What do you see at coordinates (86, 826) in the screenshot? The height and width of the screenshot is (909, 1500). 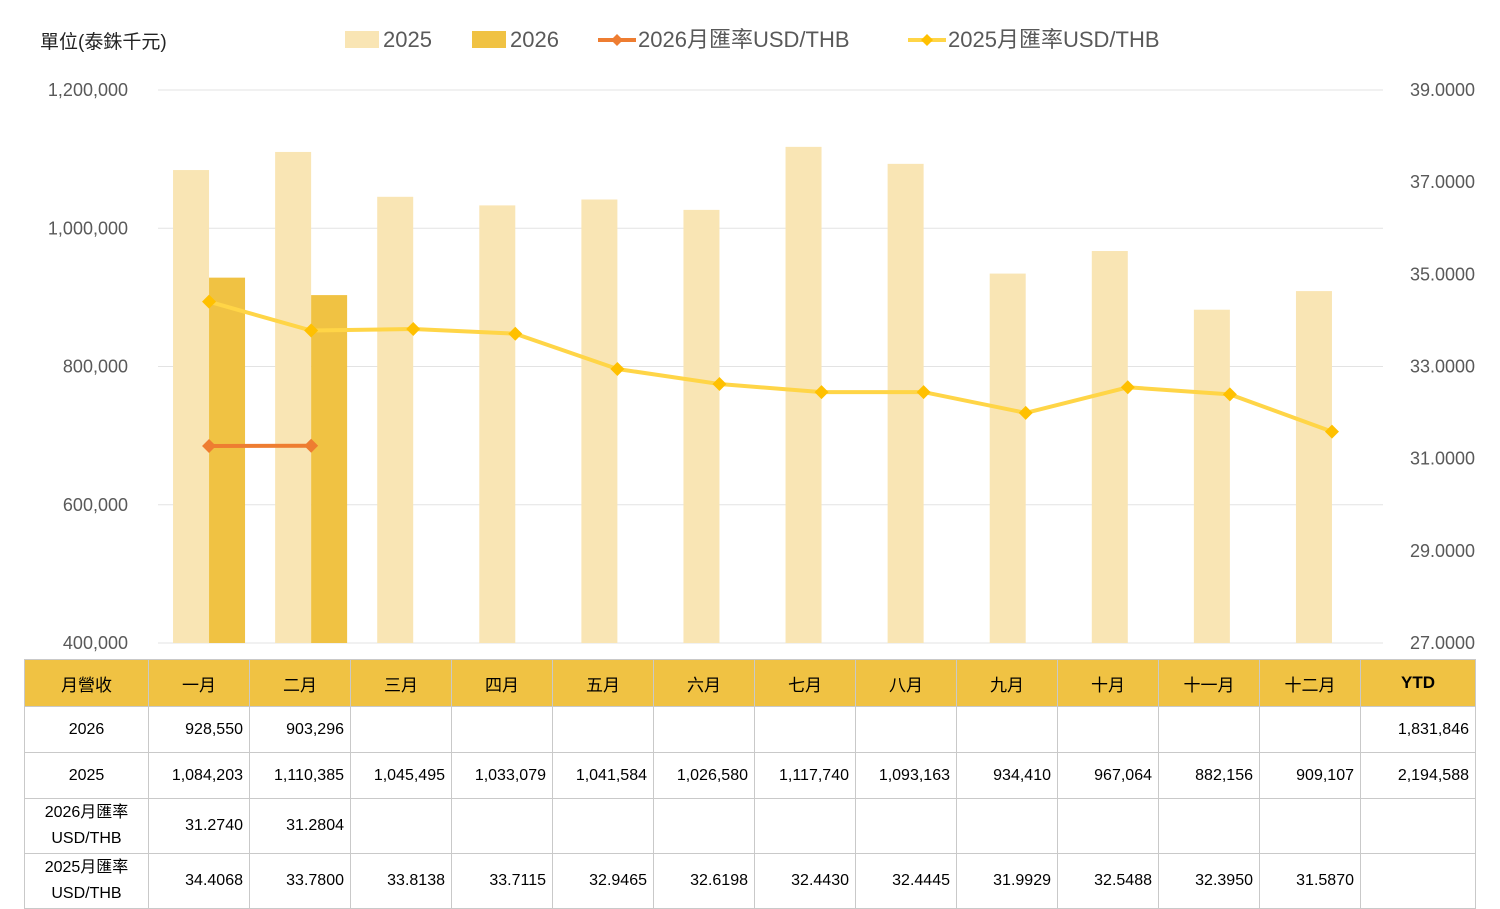 I see `row-label: 2026月匯率 USD/THB` at bounding box center [86, 826].